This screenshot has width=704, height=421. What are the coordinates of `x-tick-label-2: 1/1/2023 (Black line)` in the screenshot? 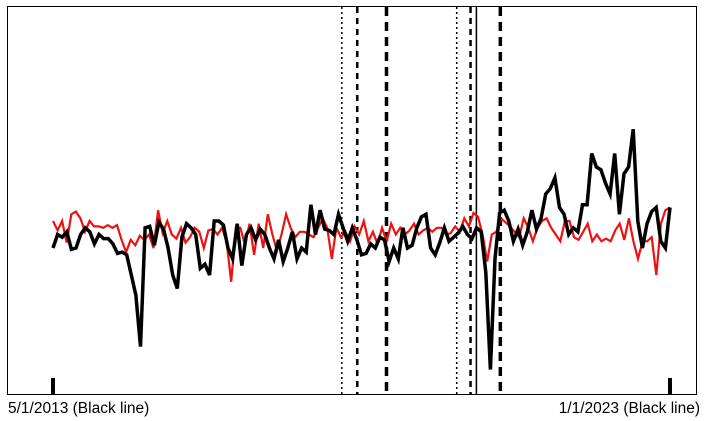 It's located at (629, 408).